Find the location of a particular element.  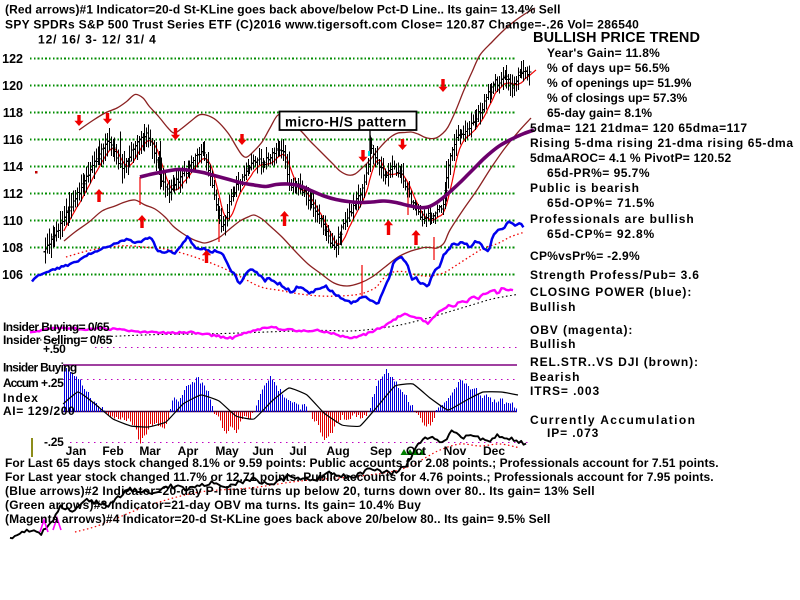

svg-text: 120 is located at coordinates (12, 86).